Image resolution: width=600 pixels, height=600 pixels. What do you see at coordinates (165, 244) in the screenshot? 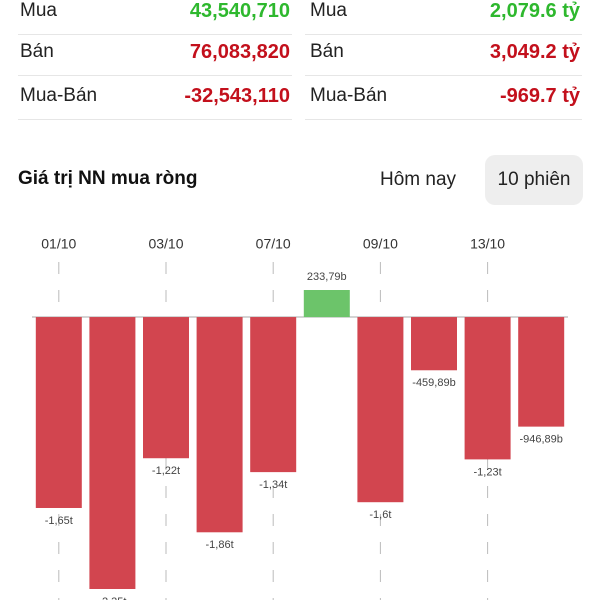
I see `x-tick-label: 03/10` at bounding box center [165, 244].